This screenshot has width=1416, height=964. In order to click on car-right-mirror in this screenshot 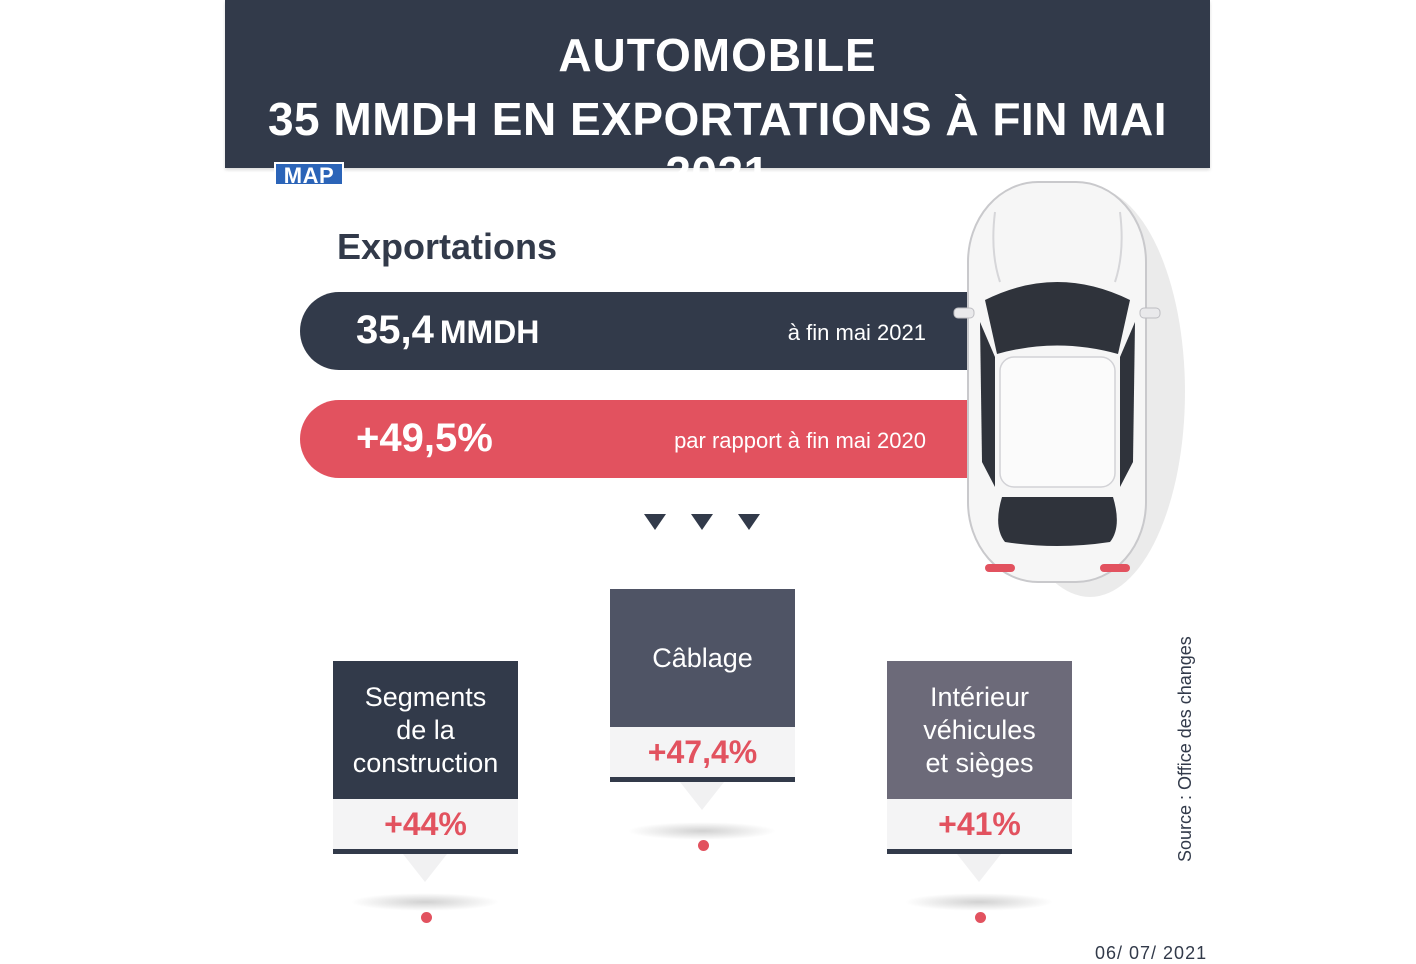, I will do `click(1150, 313)`.